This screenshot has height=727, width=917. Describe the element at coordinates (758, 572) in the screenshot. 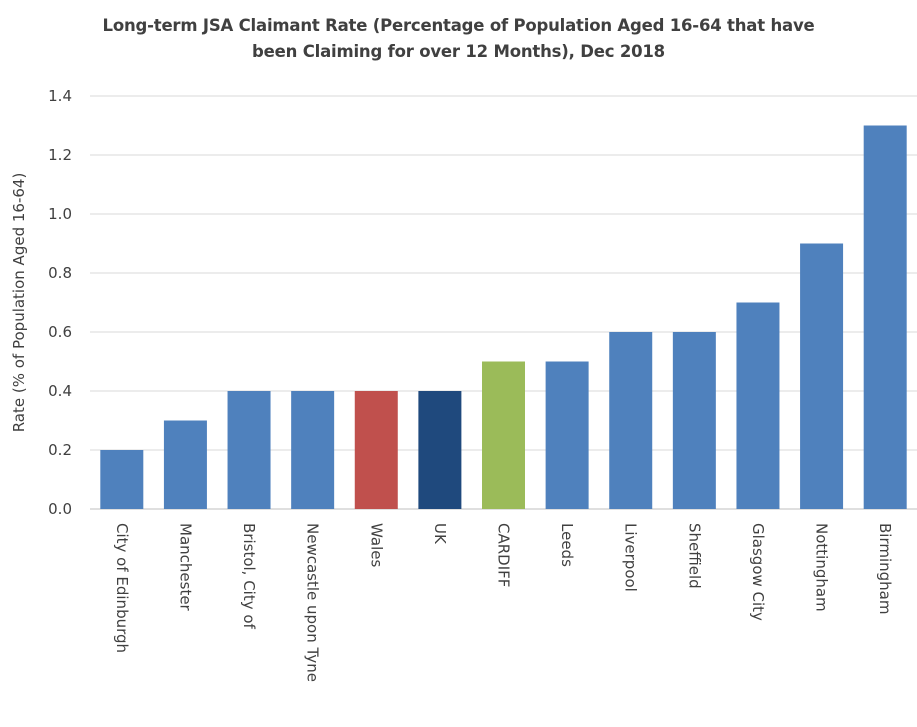

I see `x-tick-label: Glasgow City` at that location.